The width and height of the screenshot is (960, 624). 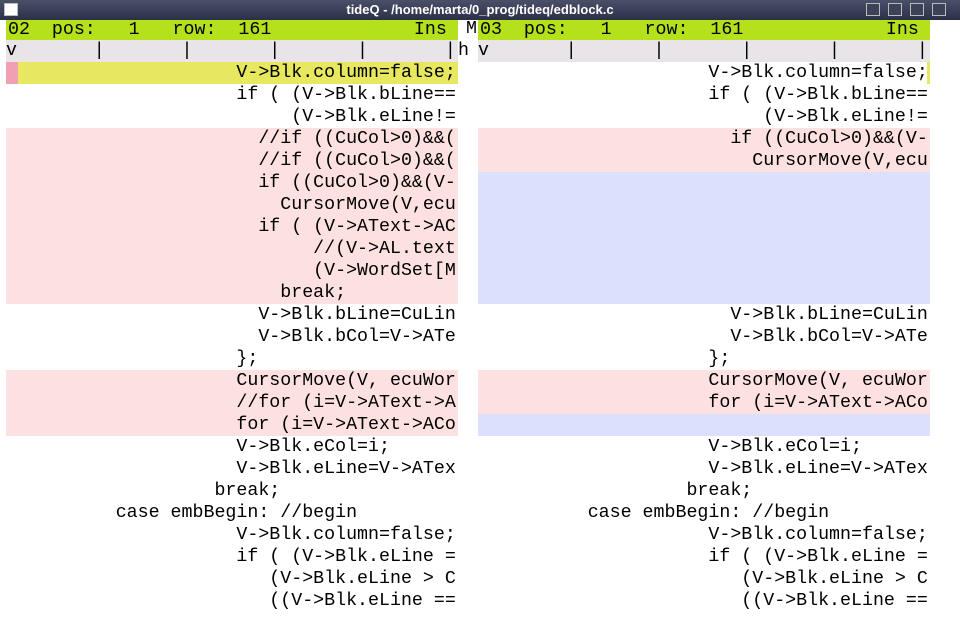 I want to click on maximize-button, so click(x=917, y=9).